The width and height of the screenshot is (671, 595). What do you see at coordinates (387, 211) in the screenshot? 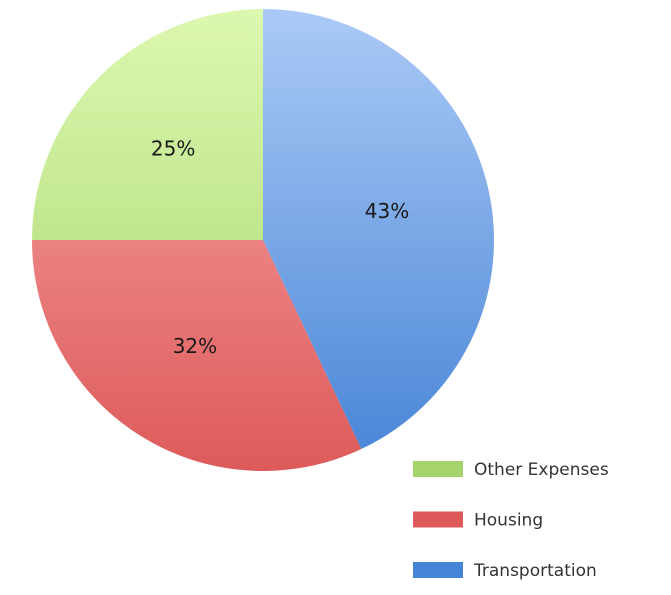
I see `slice-label: 43%` at bounding box center [387, 211].